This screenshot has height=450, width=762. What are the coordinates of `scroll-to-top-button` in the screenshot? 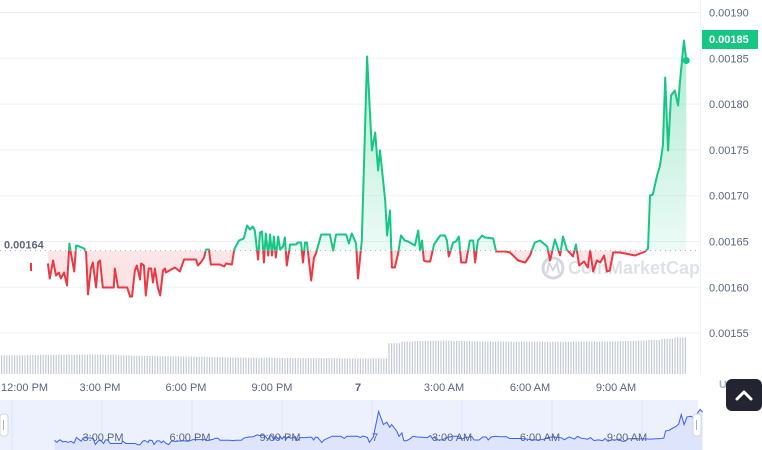 It's located at (744, 395).